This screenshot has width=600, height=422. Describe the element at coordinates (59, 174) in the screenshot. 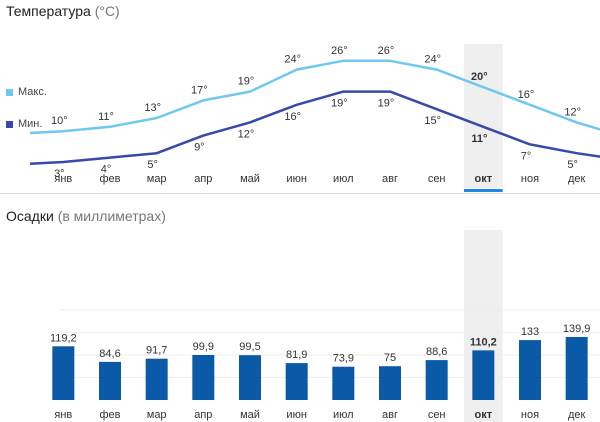

I see `temp-min-label-янв: 3°` at that location.